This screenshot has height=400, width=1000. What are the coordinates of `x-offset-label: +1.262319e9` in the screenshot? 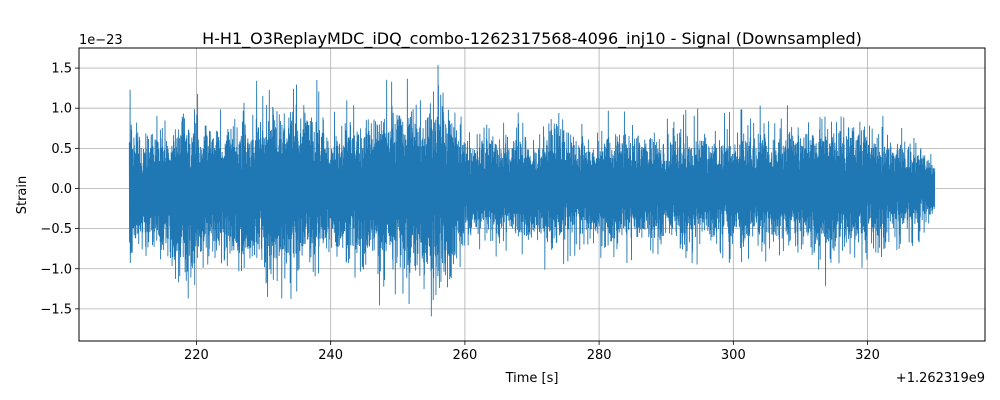 It's located at (940, 378).